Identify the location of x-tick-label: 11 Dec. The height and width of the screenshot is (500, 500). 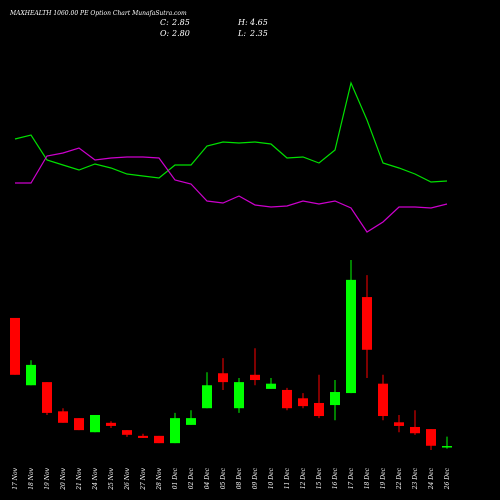
(287, 478).